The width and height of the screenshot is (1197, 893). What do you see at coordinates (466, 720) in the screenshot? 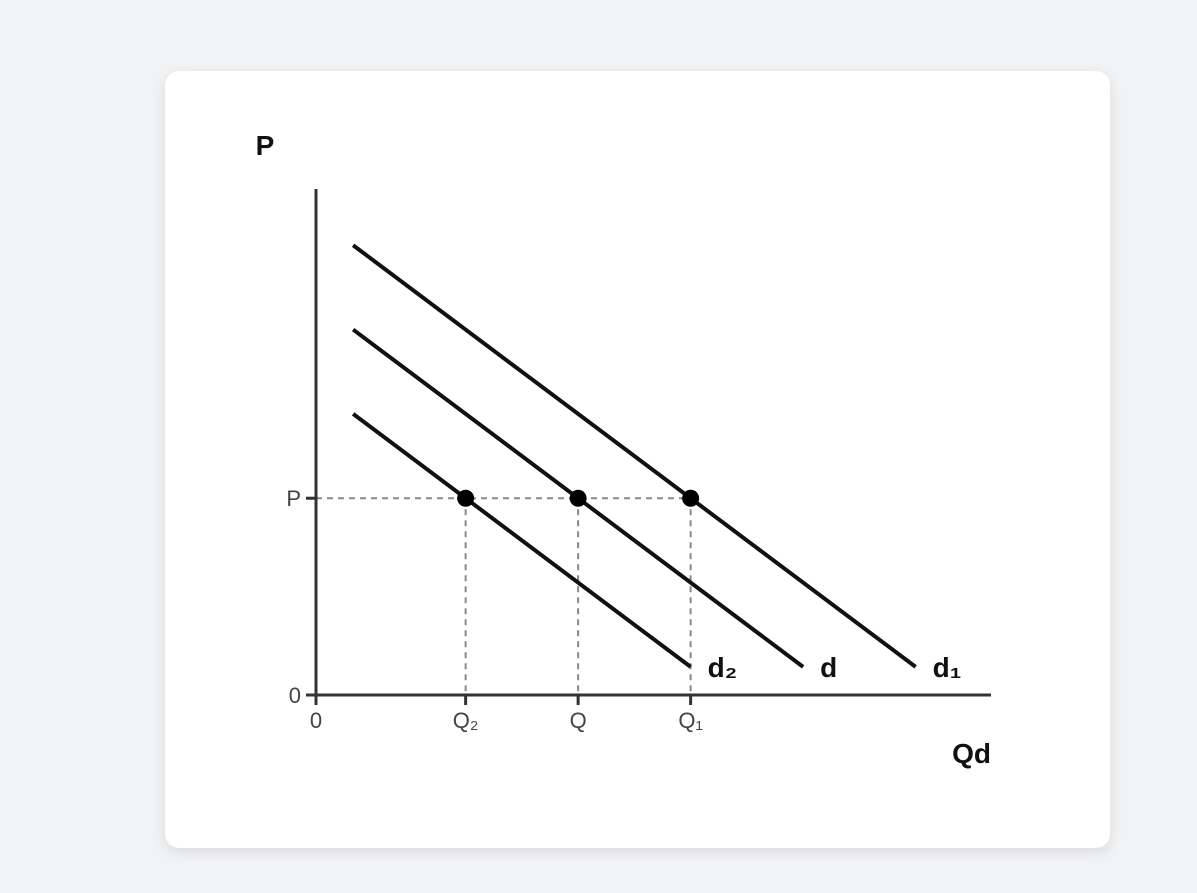
I see `x-tick-label: Q₂` at bounding box center [466, 720].